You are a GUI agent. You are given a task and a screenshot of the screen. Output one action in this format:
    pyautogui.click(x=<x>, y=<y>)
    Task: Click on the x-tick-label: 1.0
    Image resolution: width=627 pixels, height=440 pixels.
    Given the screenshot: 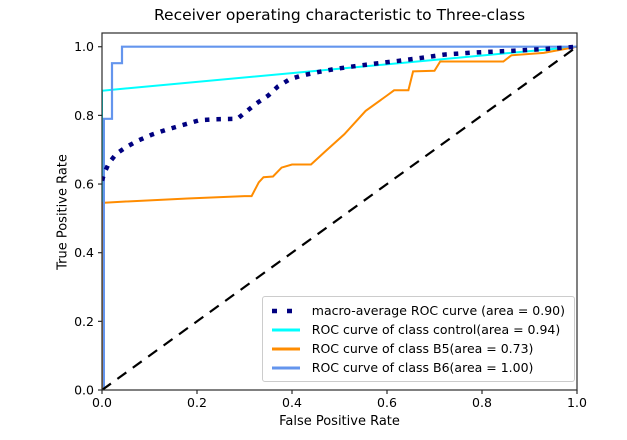 What is the action you would take?
    pyautogui.click(x=577, y=402)
    